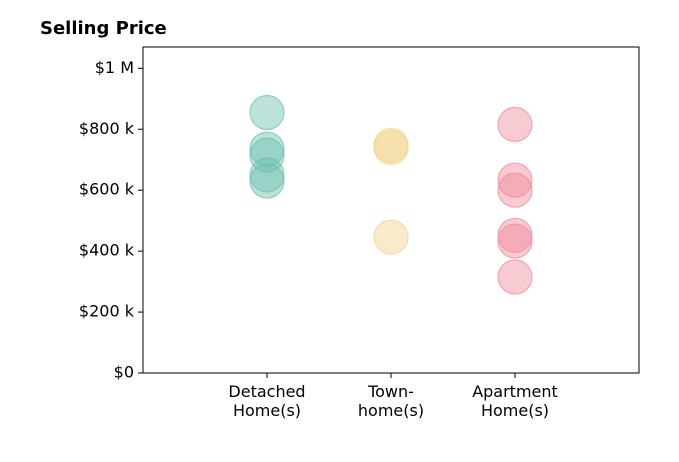 The image size is (679, 462). What do you see at coordinates (107, 189) in the screenshot?
I see `y-tick-label: $600 k` at bounding box center [107, 189].